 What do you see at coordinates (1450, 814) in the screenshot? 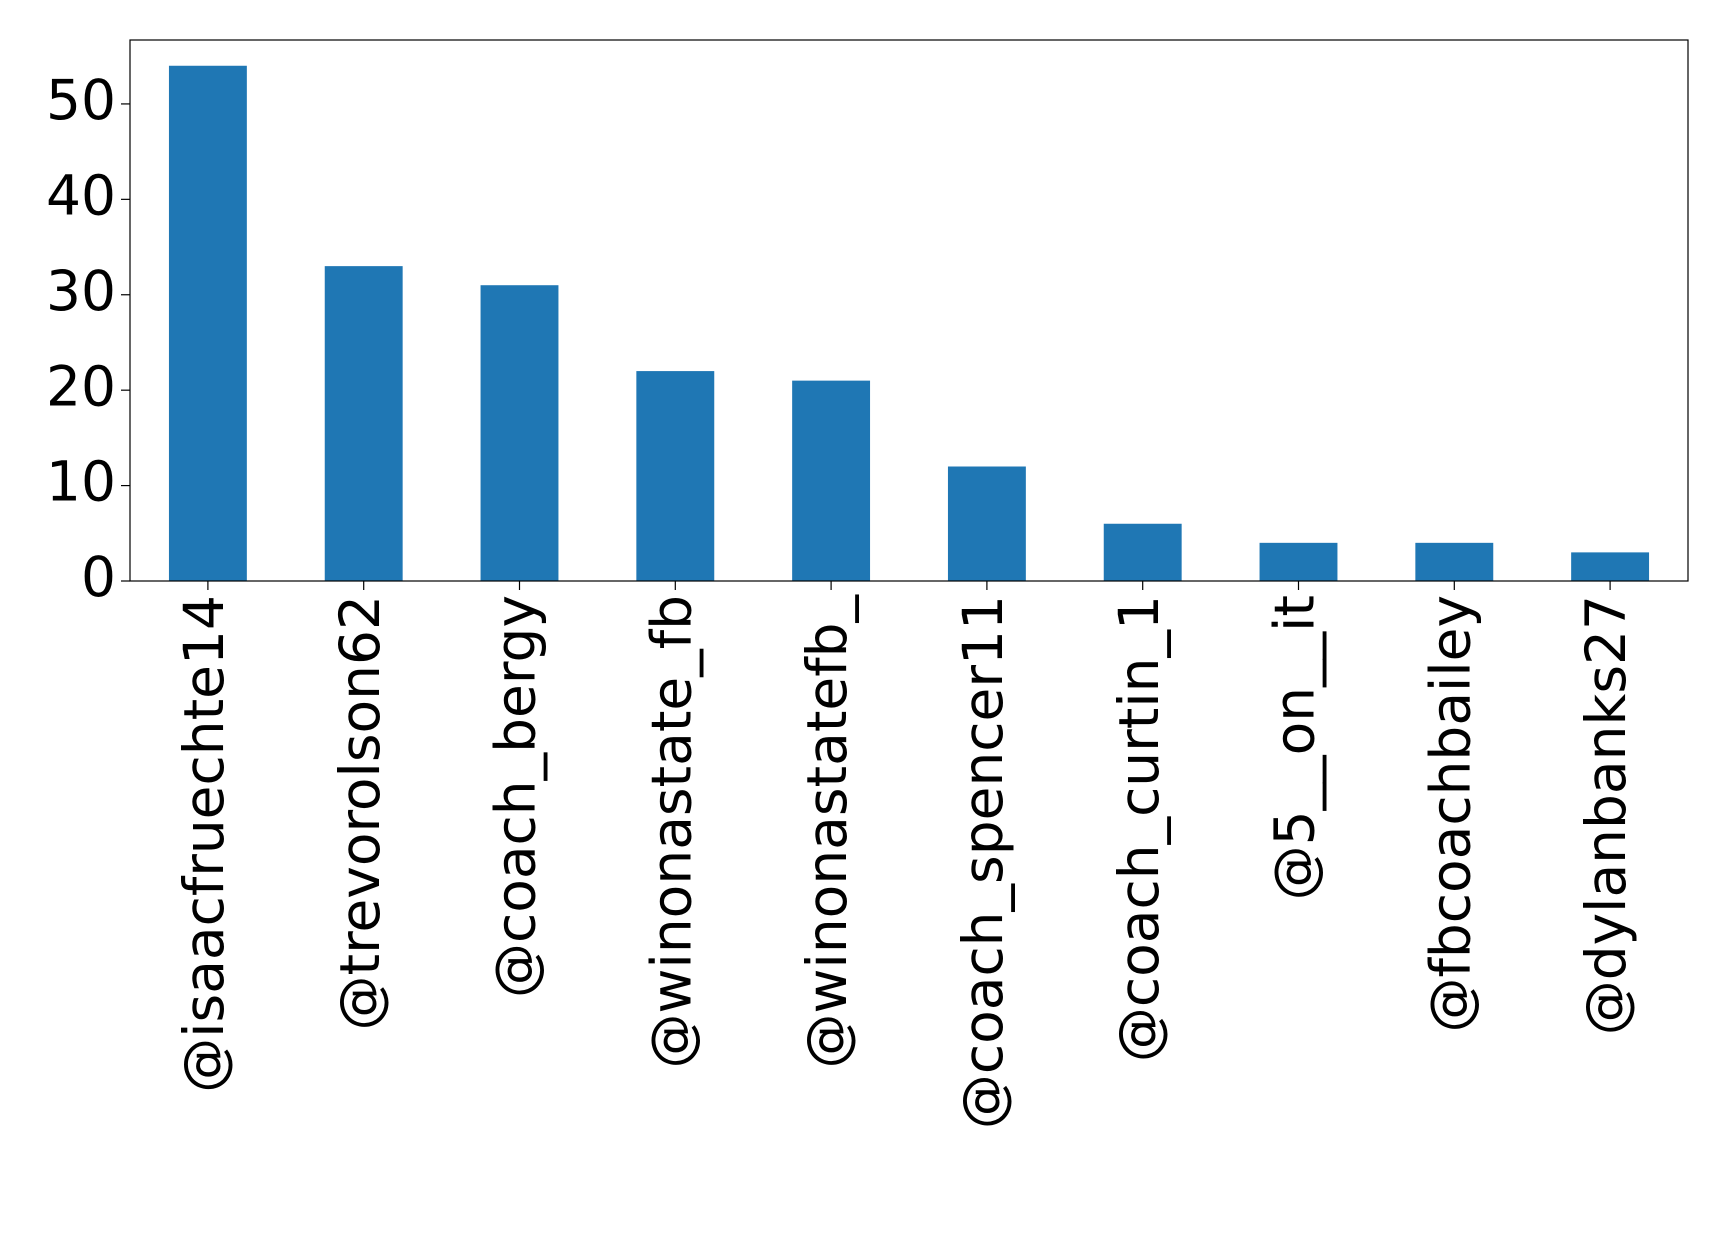
I see `x-tick-label: @fbcoachbailey` at bounding box center [1450, 814].